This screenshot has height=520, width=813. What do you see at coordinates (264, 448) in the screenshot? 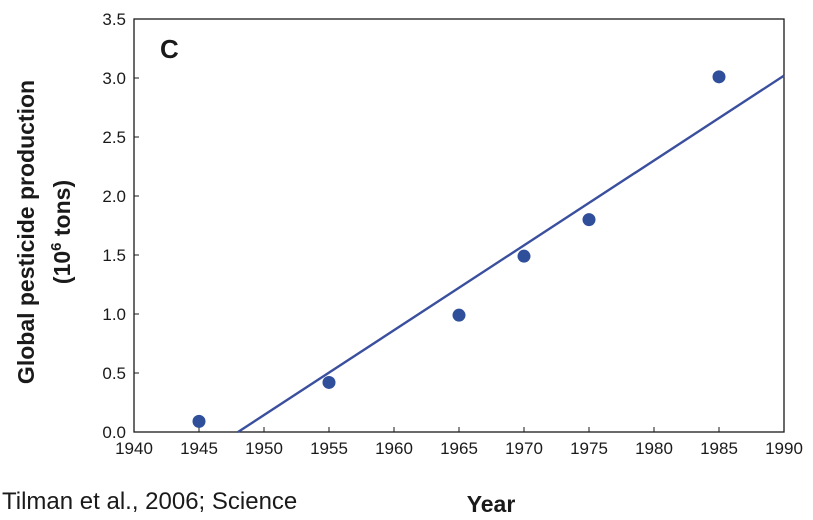
I see `x-tick-label: 1950` at bounding box center [264, 448].